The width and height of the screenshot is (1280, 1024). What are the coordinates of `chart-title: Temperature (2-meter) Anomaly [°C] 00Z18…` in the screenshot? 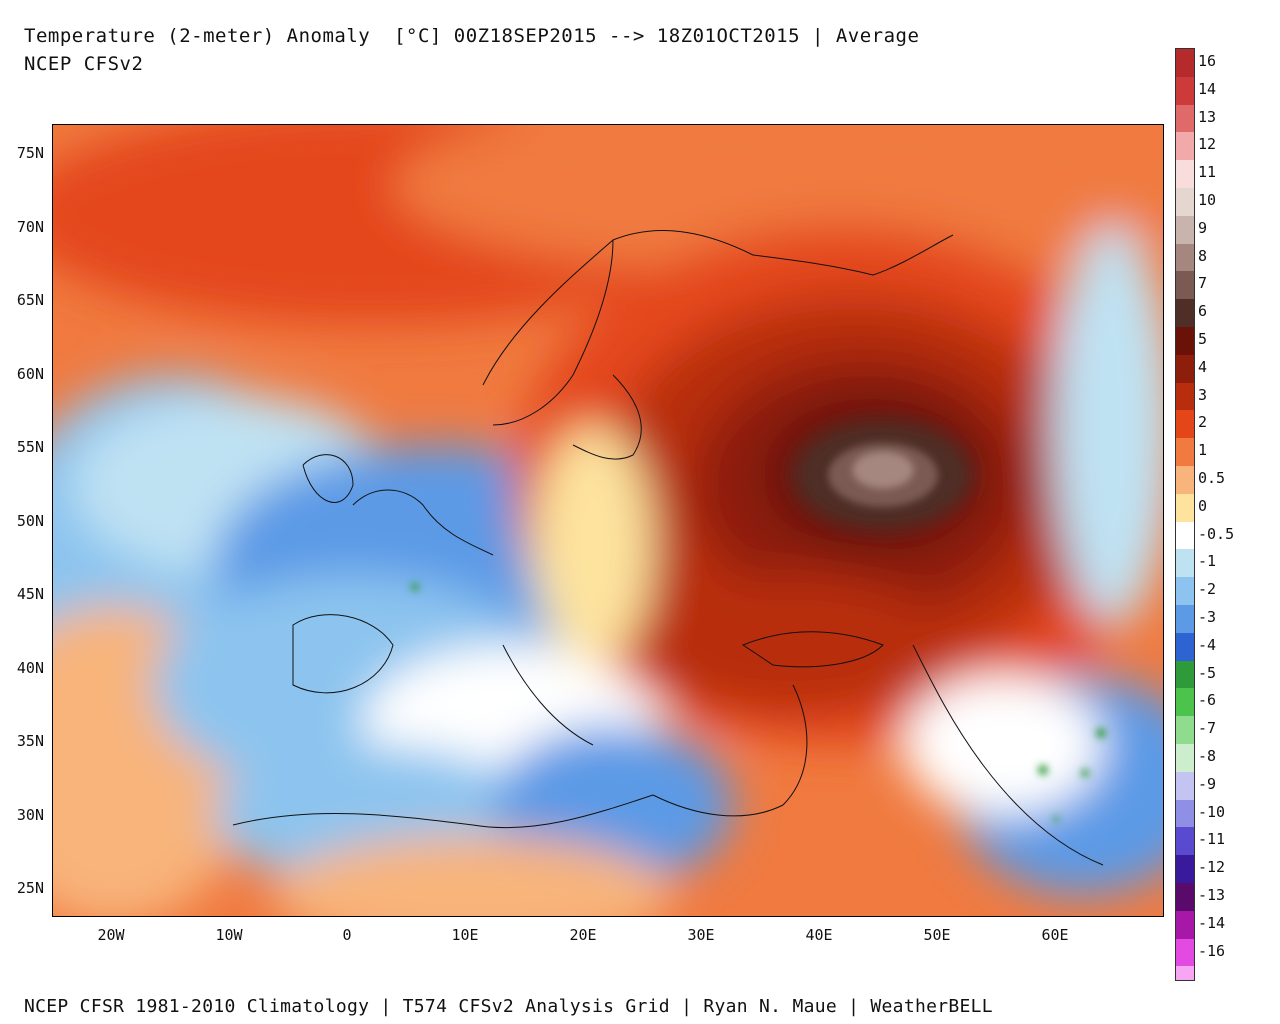 It's located at (472, 36).